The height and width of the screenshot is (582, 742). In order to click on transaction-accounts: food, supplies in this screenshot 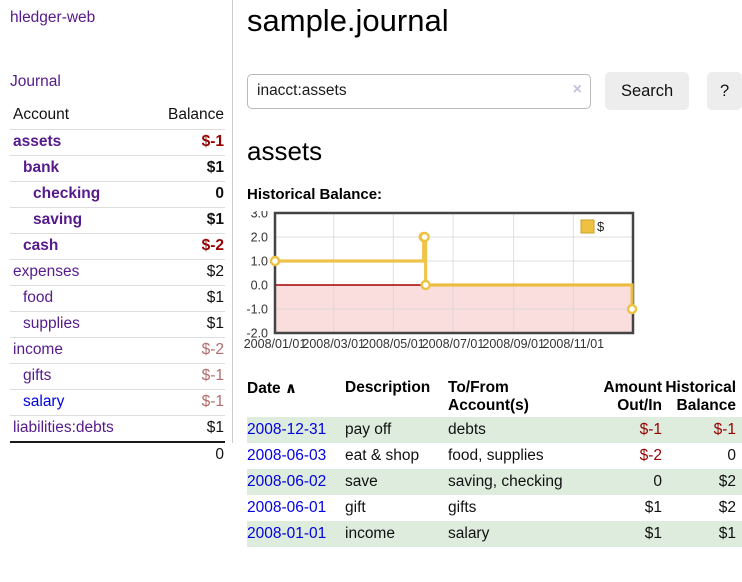, I will do `click(496, 455)`.